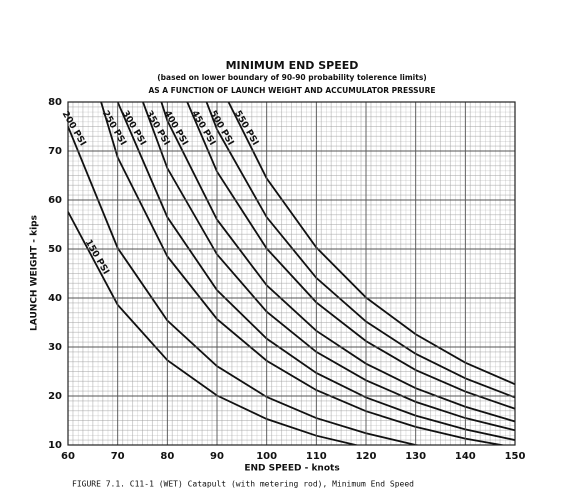 This screenshot has width=580, height=500. Describe the element at coordinates (55, 298) in the screenshot. I see `y-tick-label: 40` at that location.